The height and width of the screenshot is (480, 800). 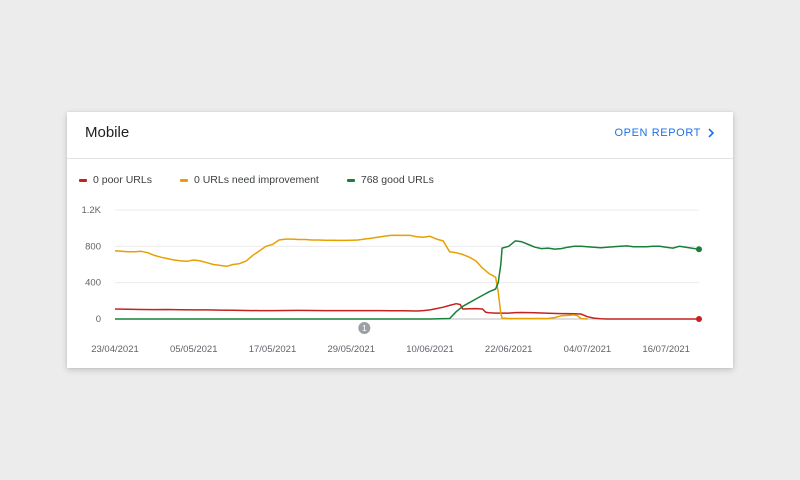 What do you see at coordinates (93, 283) in the screenshot?
I see `y-tick-label: 400` at bounding box center [93, 283].